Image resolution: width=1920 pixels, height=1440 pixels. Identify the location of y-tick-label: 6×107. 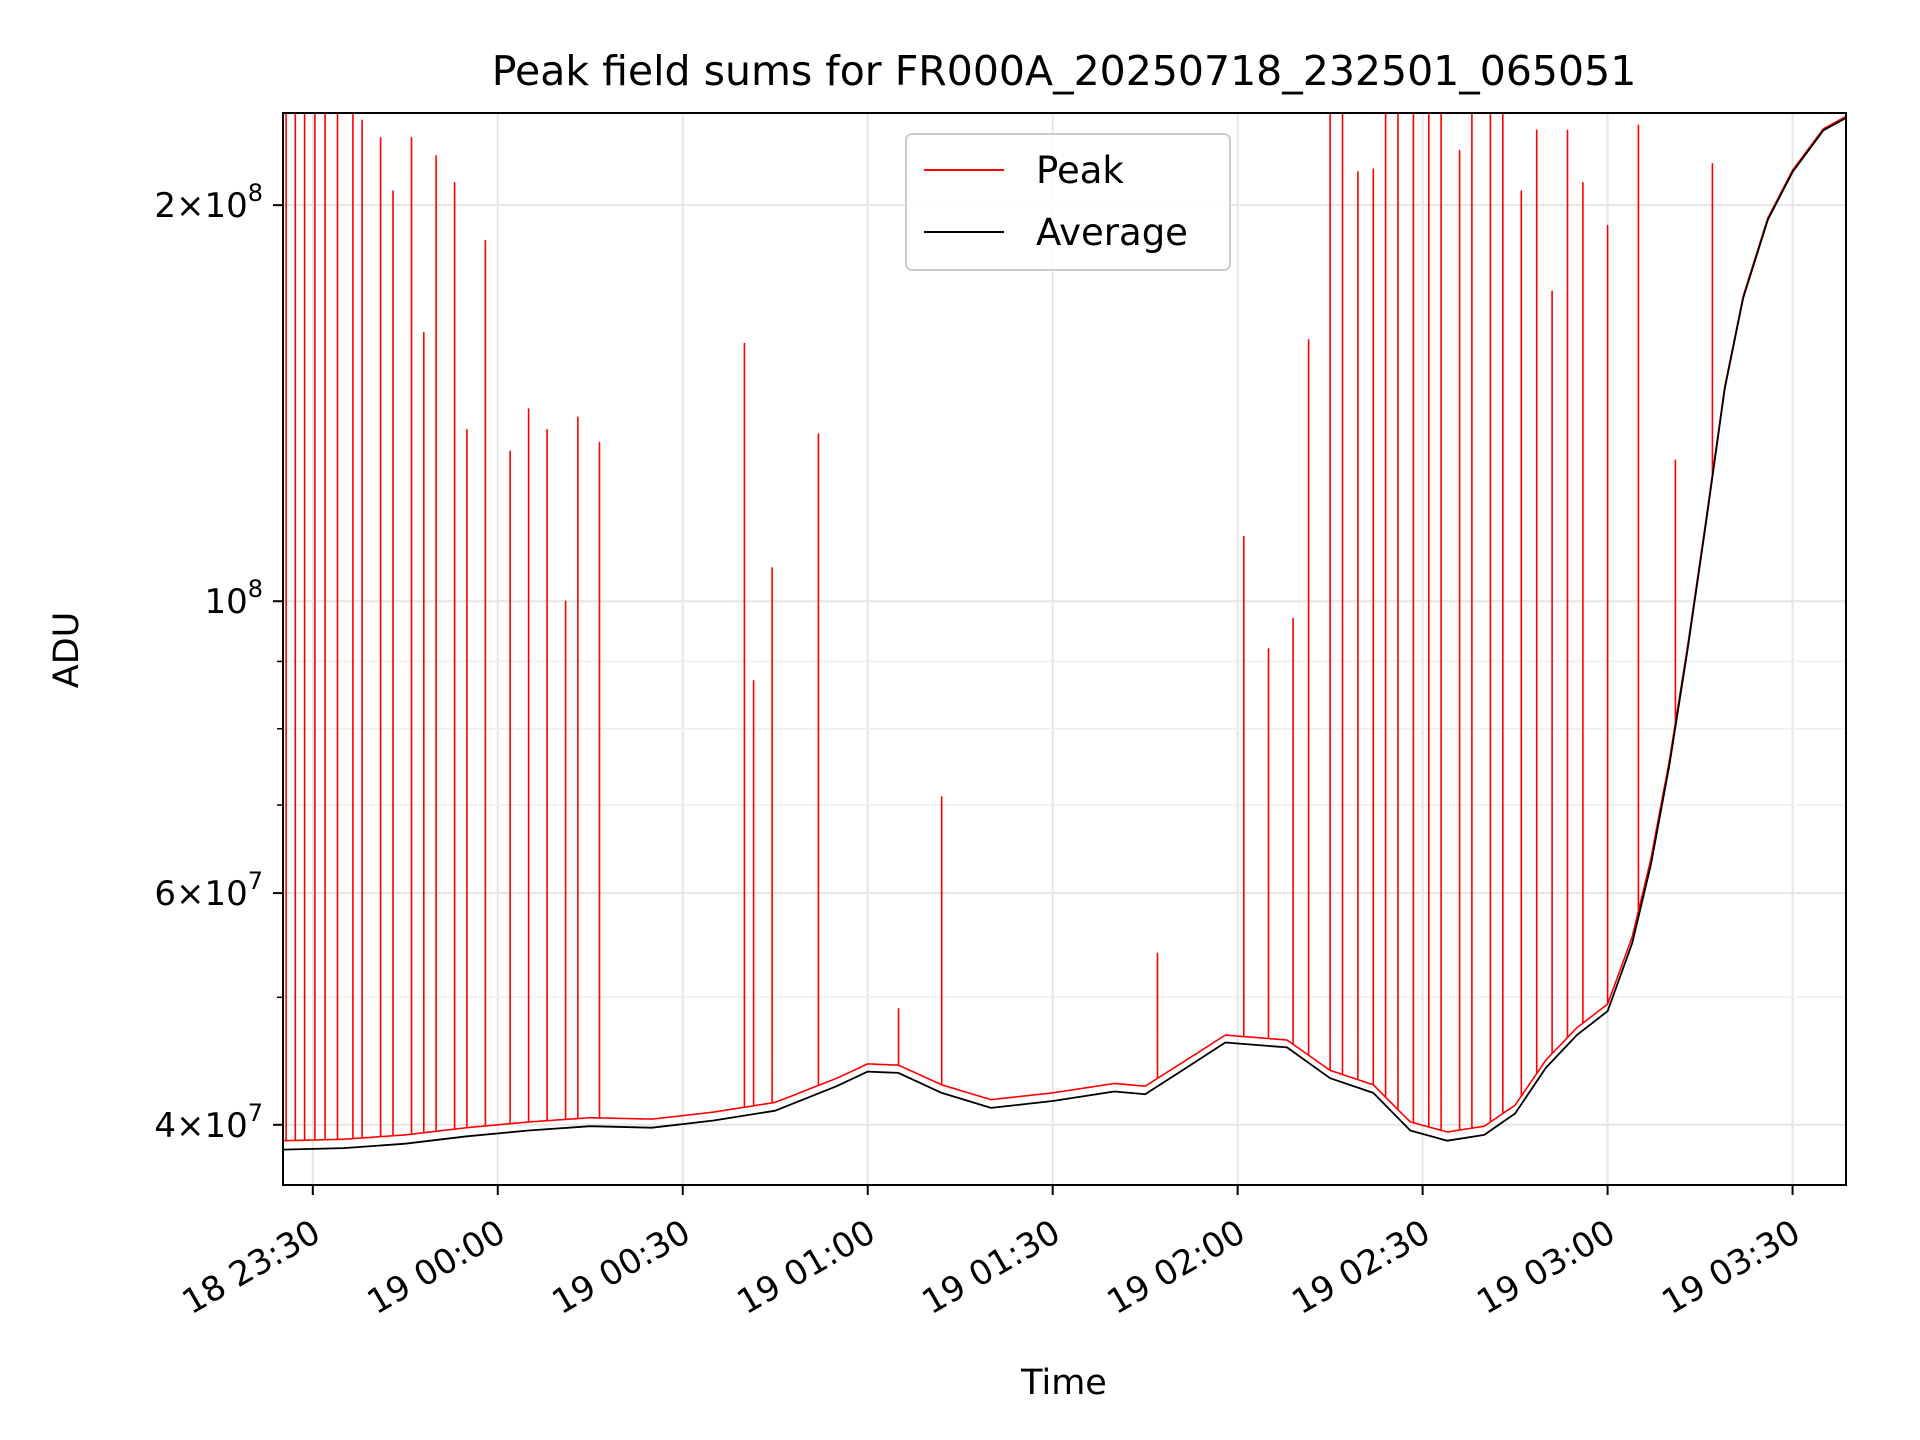
(208, 890).